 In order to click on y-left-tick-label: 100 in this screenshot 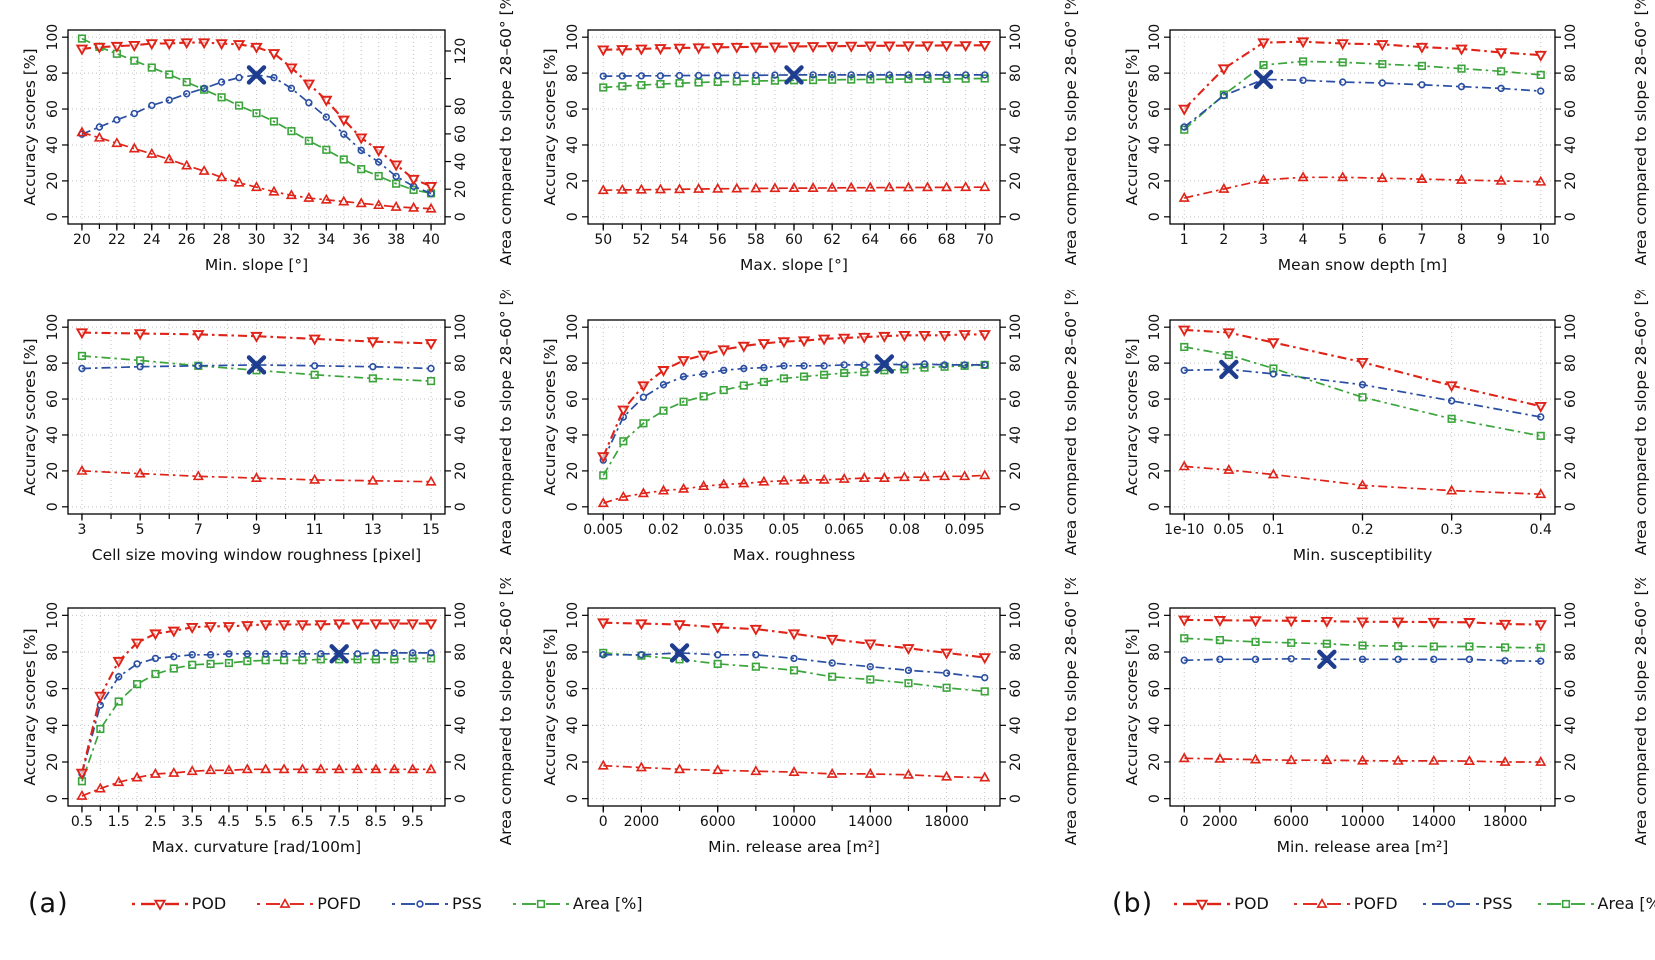, I will do `click(53, 37)`.